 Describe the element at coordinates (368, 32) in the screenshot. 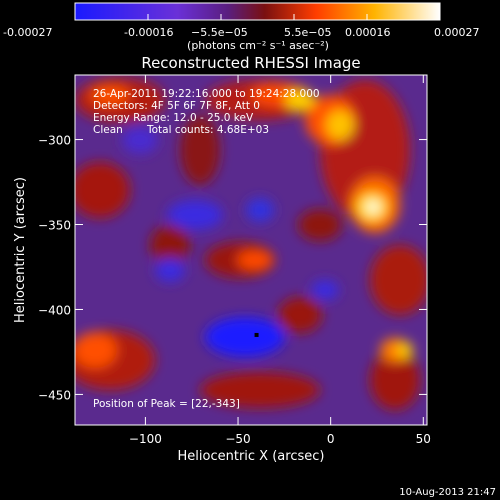

I see `colorbar-tick-label-4: 0.00016` at that location.